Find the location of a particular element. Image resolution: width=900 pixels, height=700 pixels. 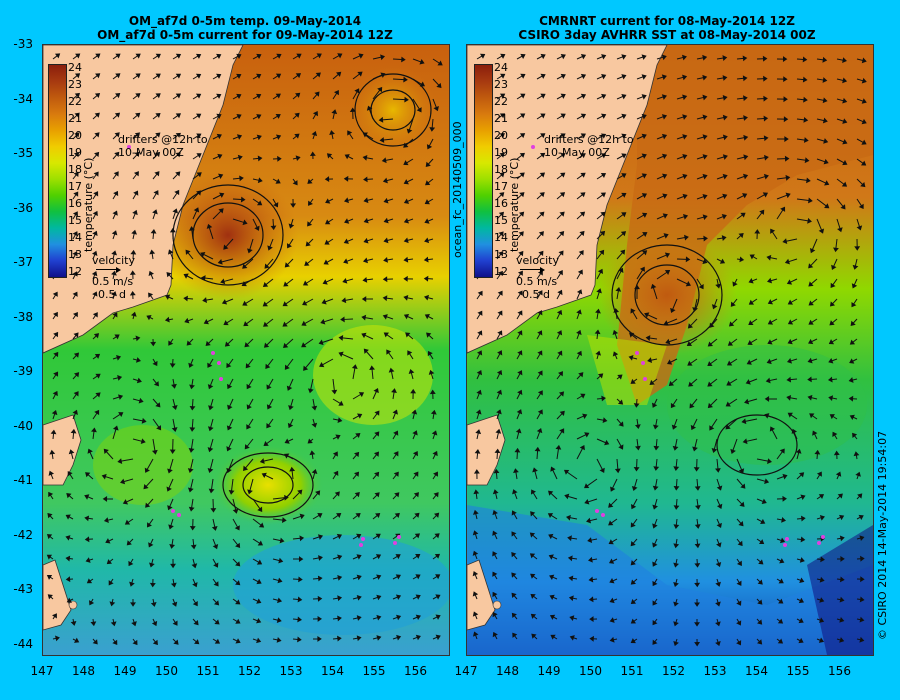

left-colorbar is located at coordinates (57, 171).